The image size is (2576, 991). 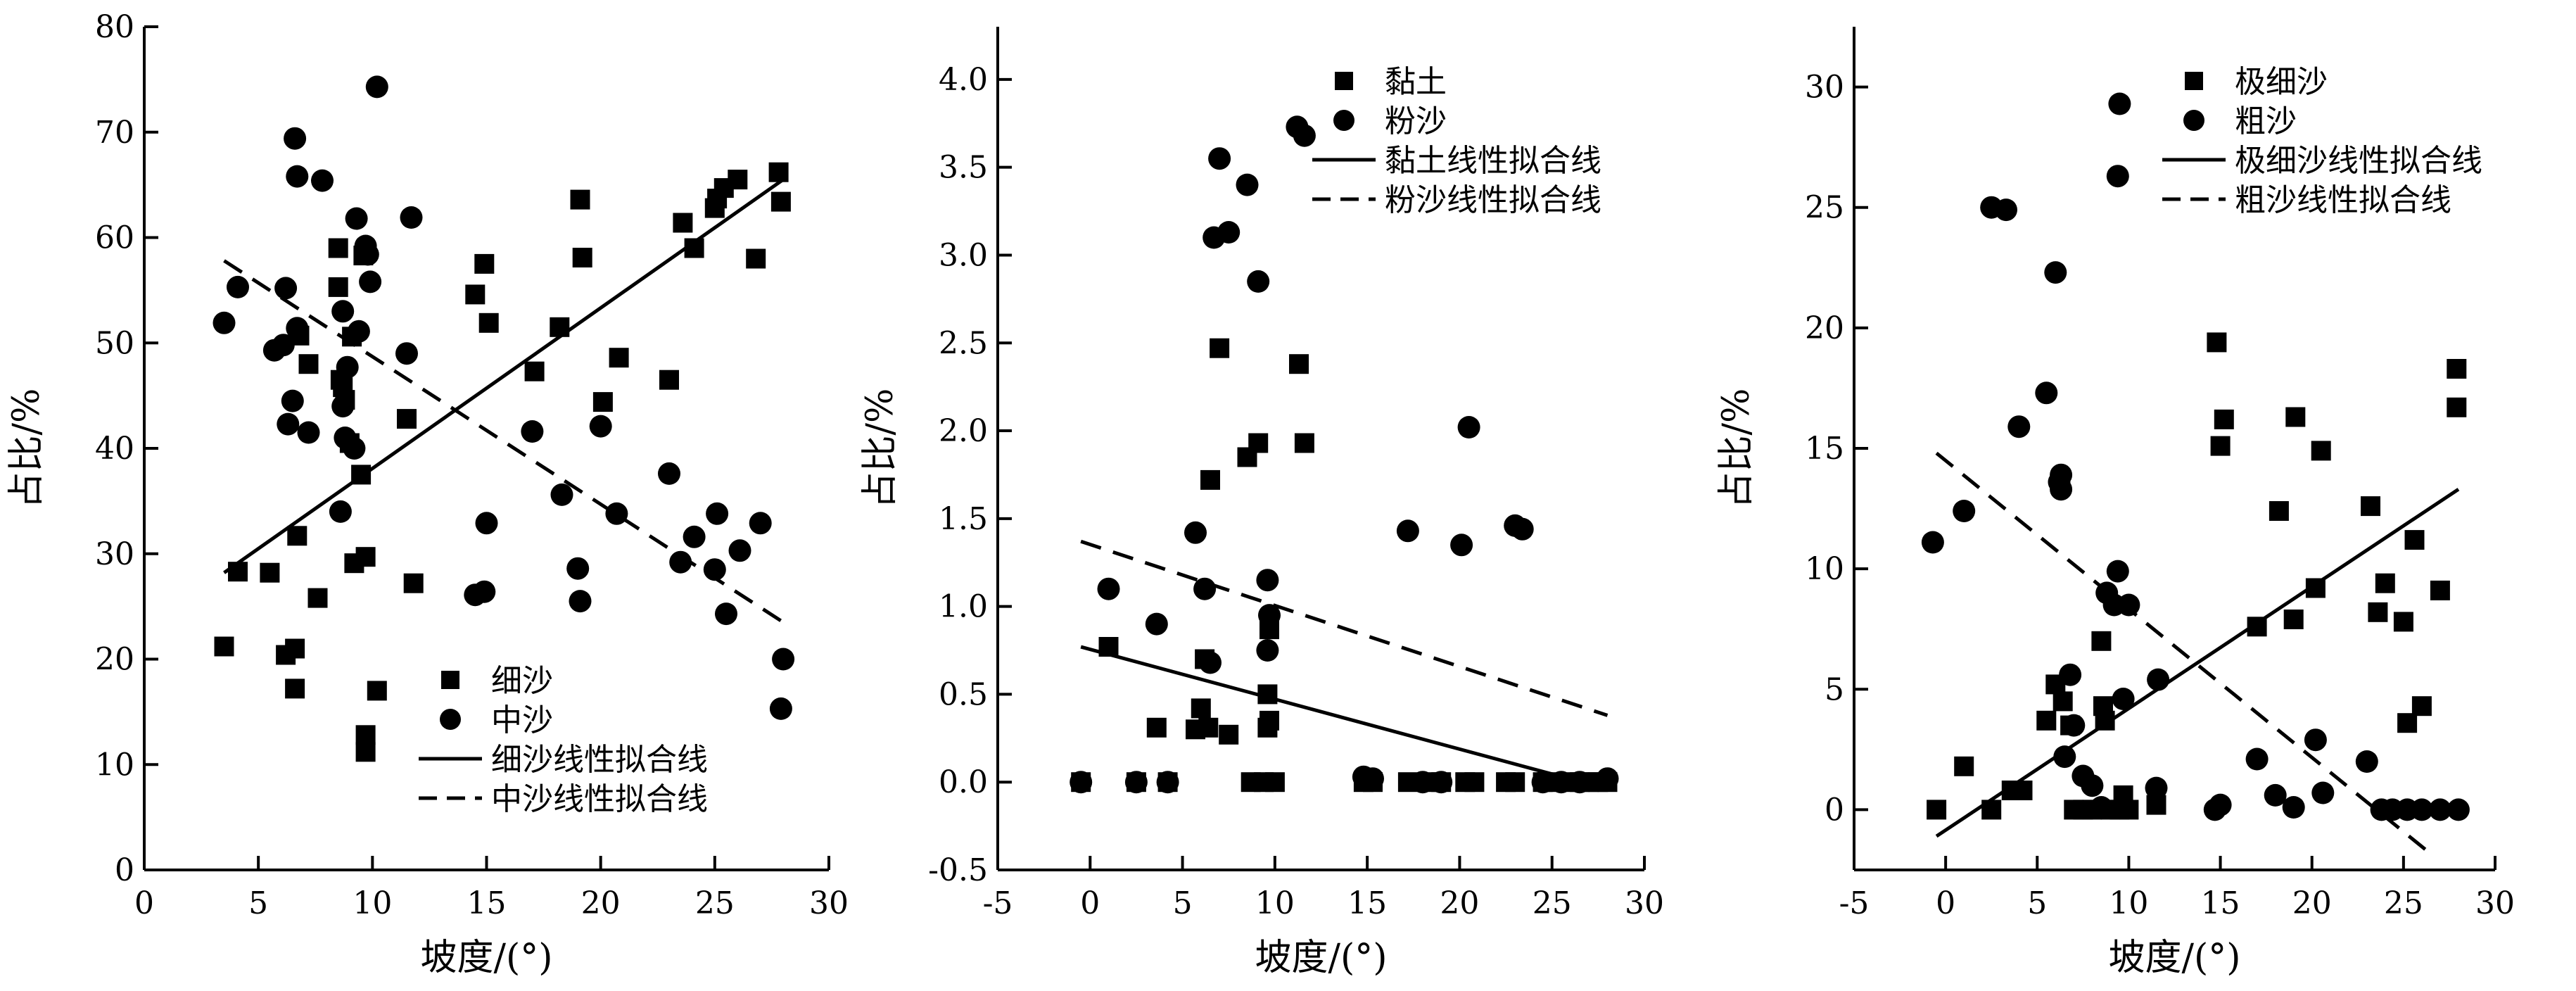 I want to click on y-tick-label: 60, so click(x=114, y=238).